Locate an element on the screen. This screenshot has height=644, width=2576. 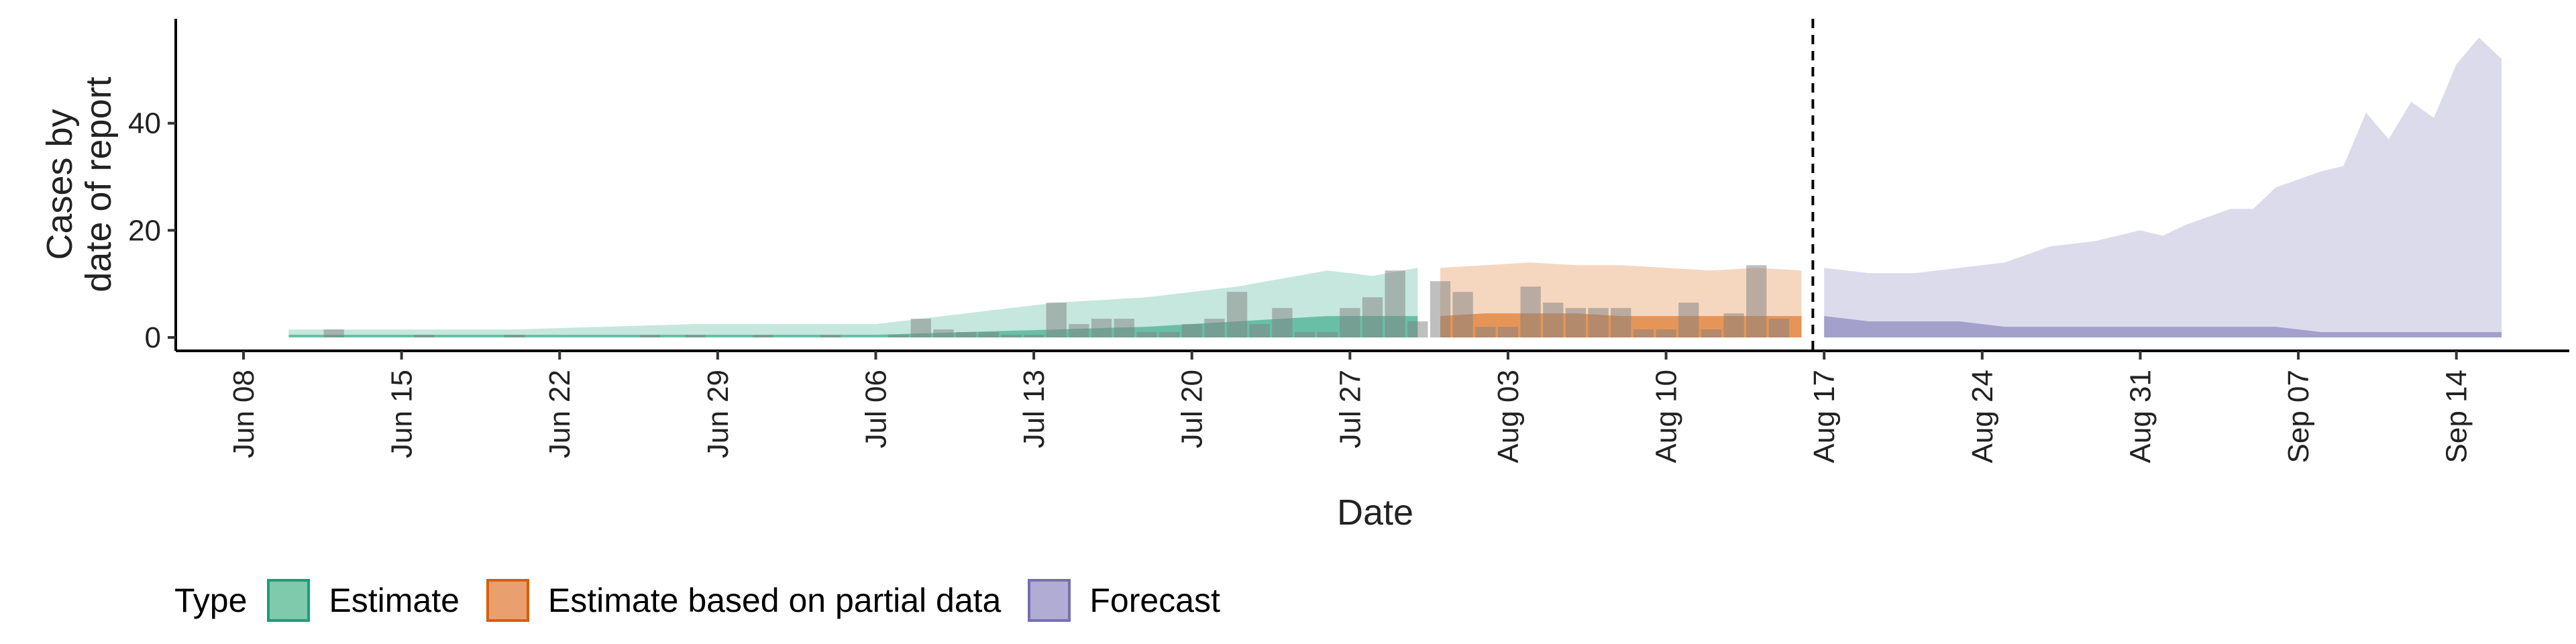
legend-swatch-forecast is located at coordinates (1049, 600).